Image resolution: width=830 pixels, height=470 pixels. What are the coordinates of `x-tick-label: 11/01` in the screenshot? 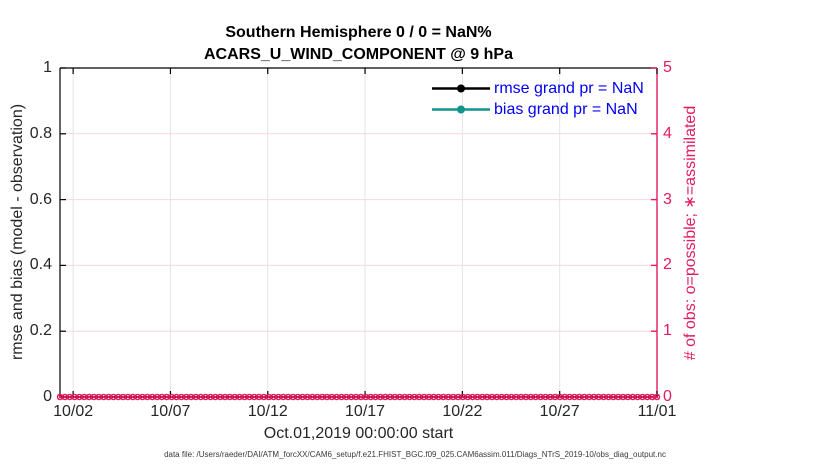 It's located at (657, 411).